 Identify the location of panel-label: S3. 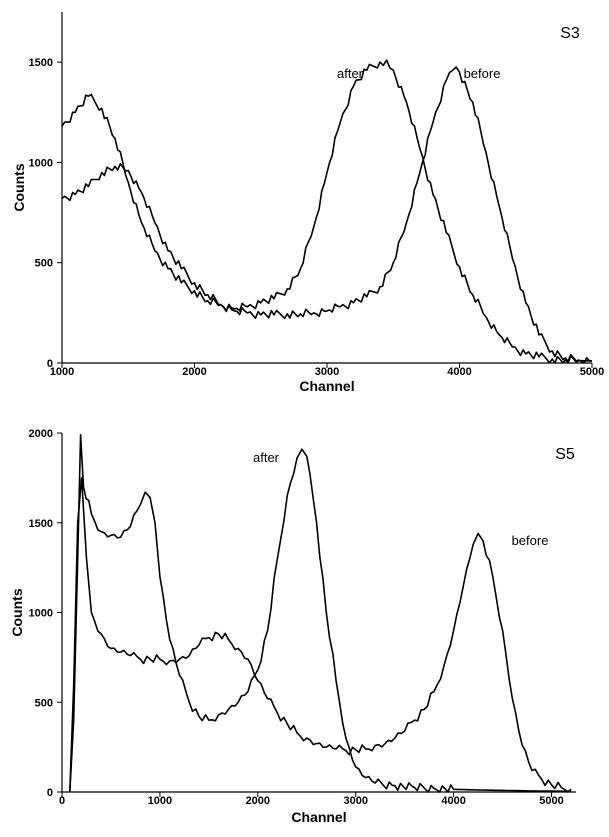
(570, 33).